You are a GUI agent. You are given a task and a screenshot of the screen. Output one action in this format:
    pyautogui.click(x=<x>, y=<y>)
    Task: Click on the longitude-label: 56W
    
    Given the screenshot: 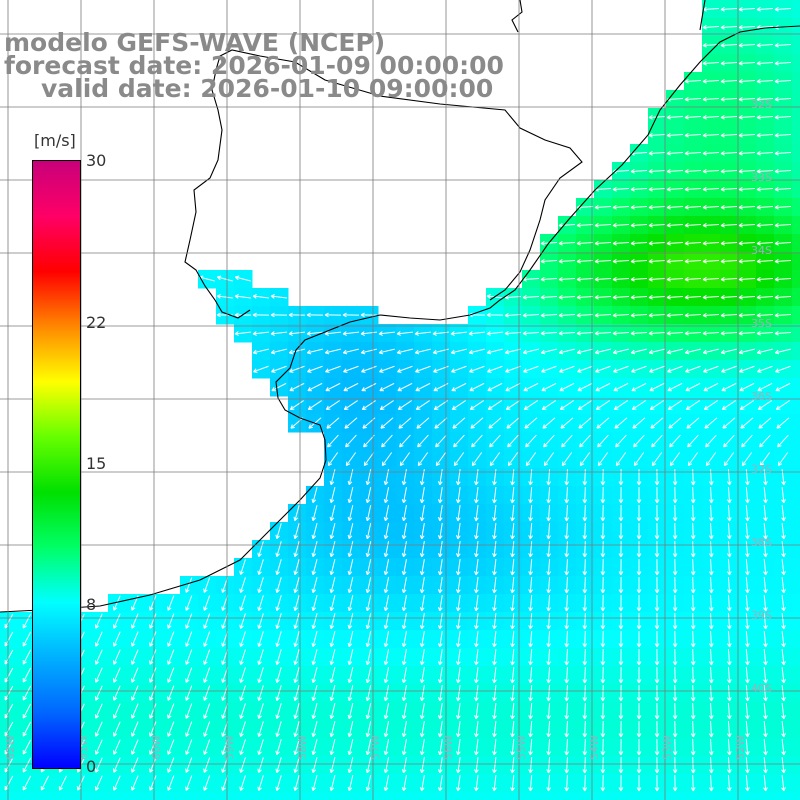 What is the action you would take?
    pyautogui.click(x=448, y=747)
    